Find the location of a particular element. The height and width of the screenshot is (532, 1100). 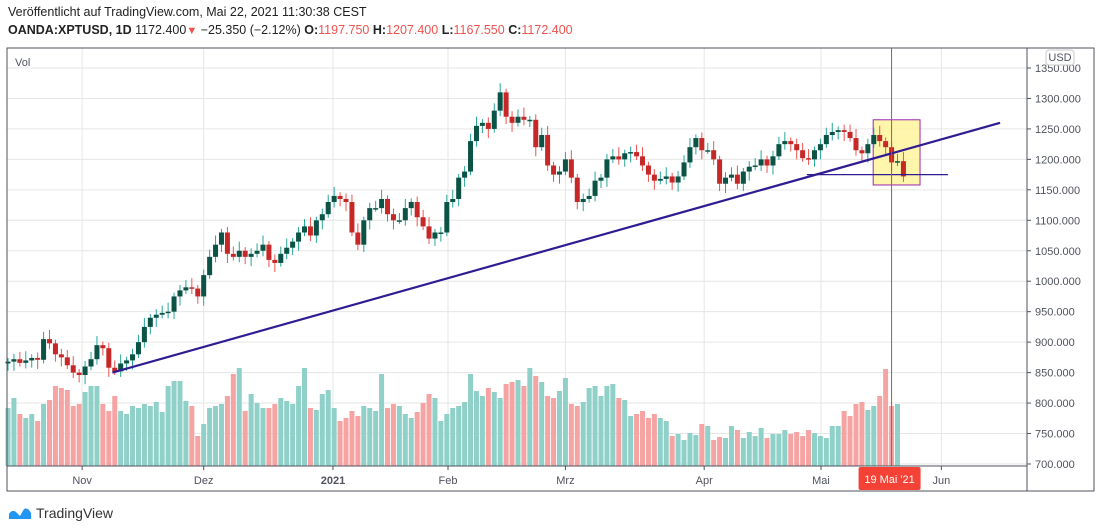

price-tick-label: 1100.000 is located at coordinates (1057, 221).